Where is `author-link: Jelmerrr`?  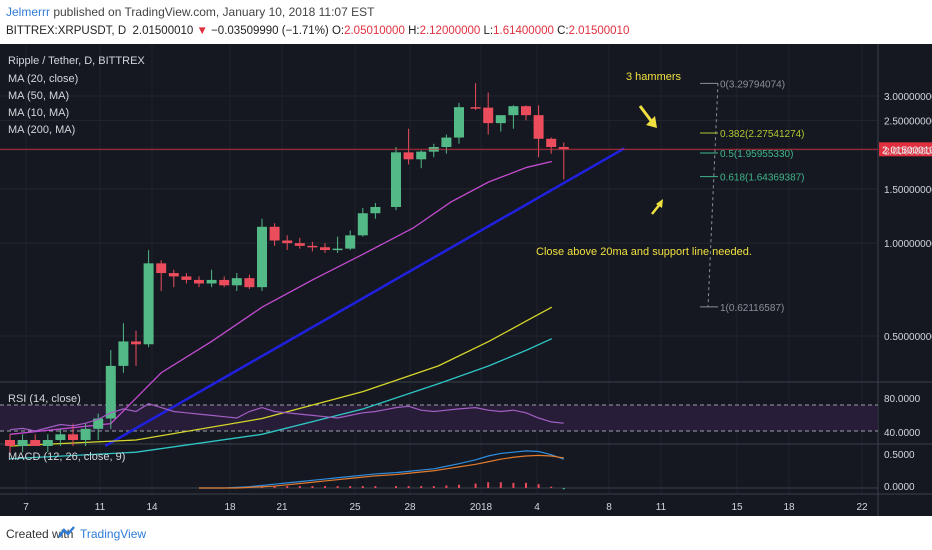
author-link: Jelmerrr is located at coordinates (28, 12).